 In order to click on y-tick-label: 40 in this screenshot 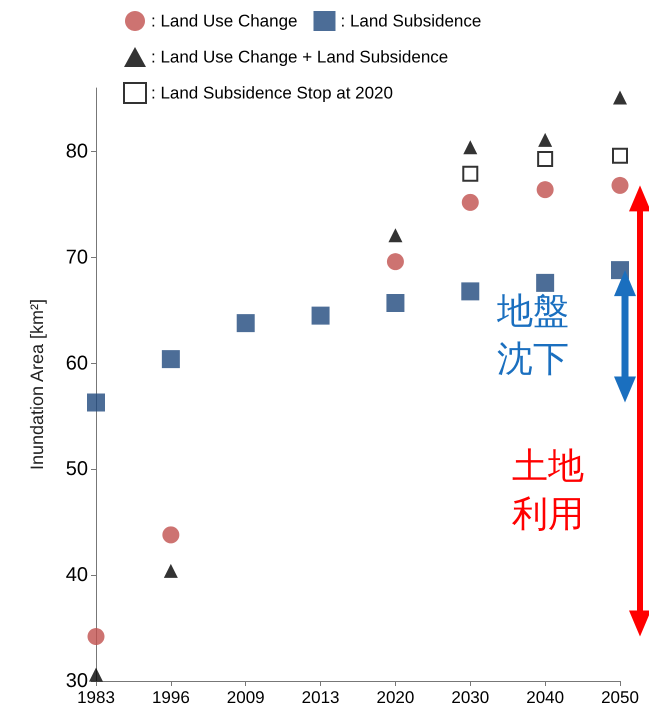, I will do `click(77, 575)`.